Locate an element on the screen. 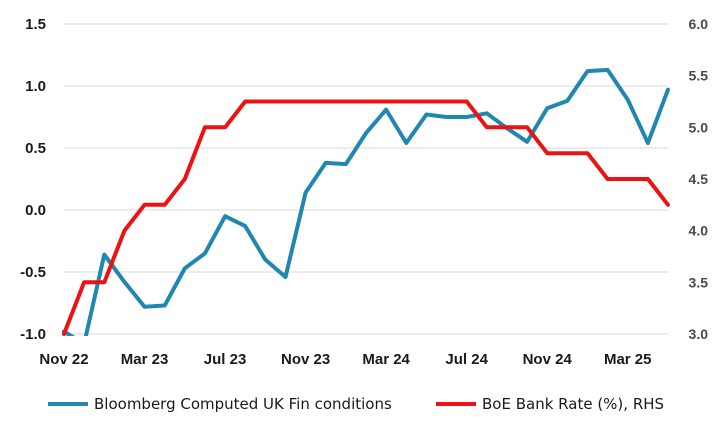  left-axis-ticks: -1.0 -0.5 0.0 0.5 1.0 1.5 is located at coordinates (33, 179).